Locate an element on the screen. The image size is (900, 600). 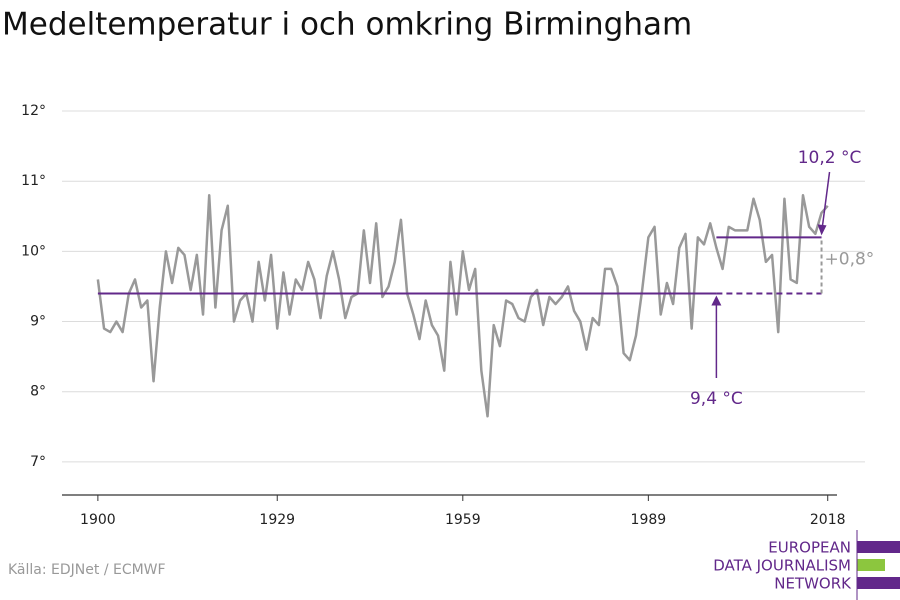
x-tick-label: 1900 is located at coordinates (98, 520).